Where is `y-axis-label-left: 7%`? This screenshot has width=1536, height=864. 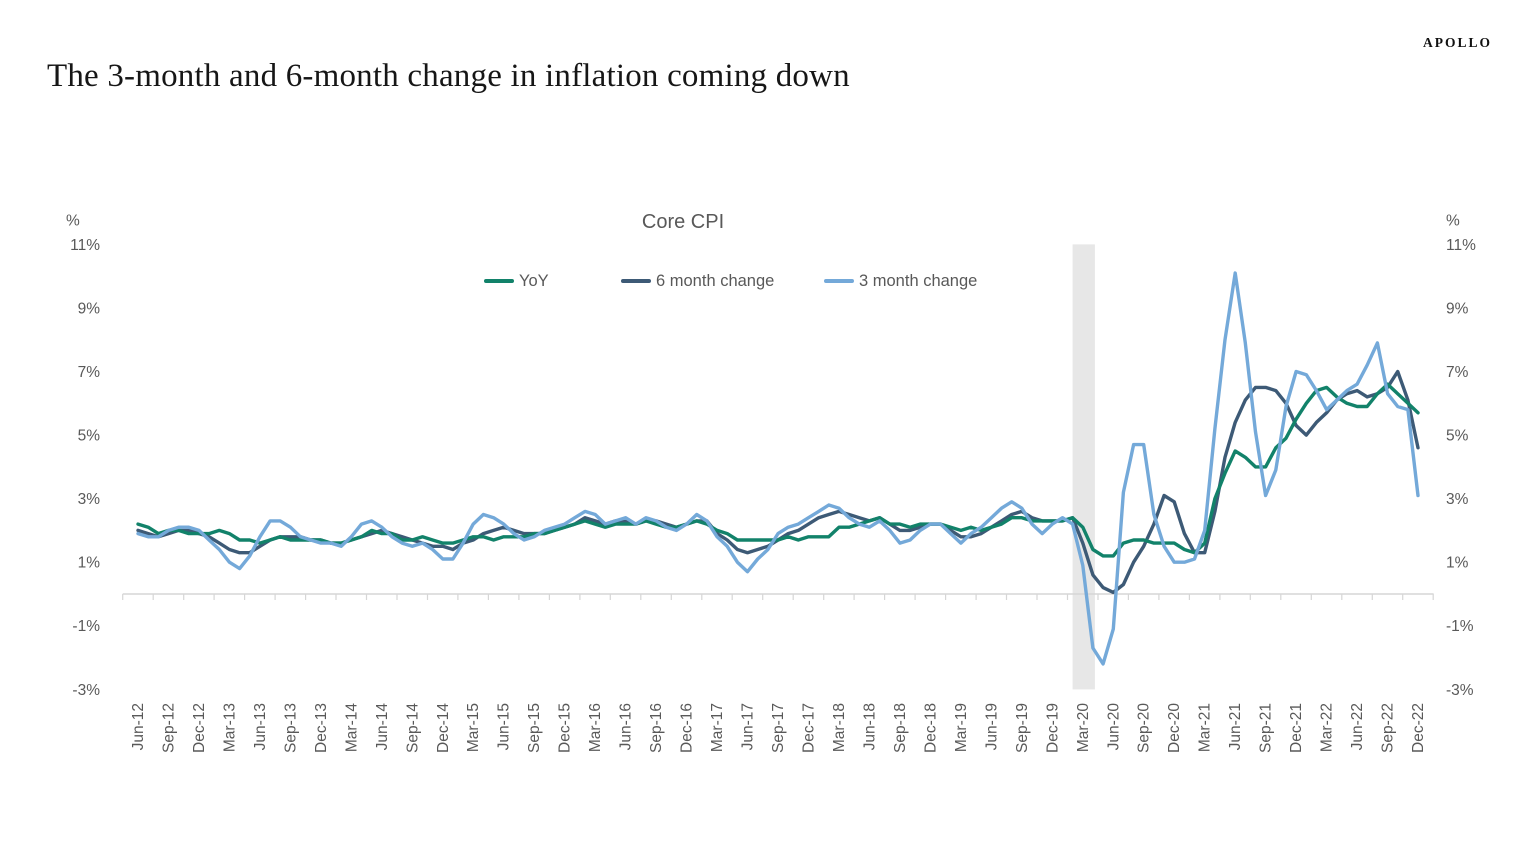
y-axis-label-left: 7% is located at coordinates (89, 372).